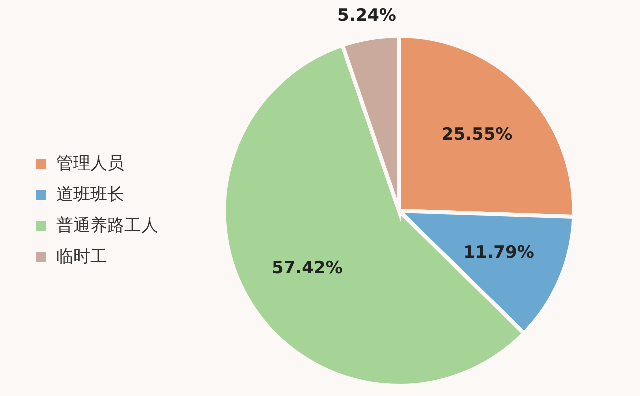  Describe the element at coordinates (307, 268) in the screenshot. I see `data-label: 57.42%` at that location.